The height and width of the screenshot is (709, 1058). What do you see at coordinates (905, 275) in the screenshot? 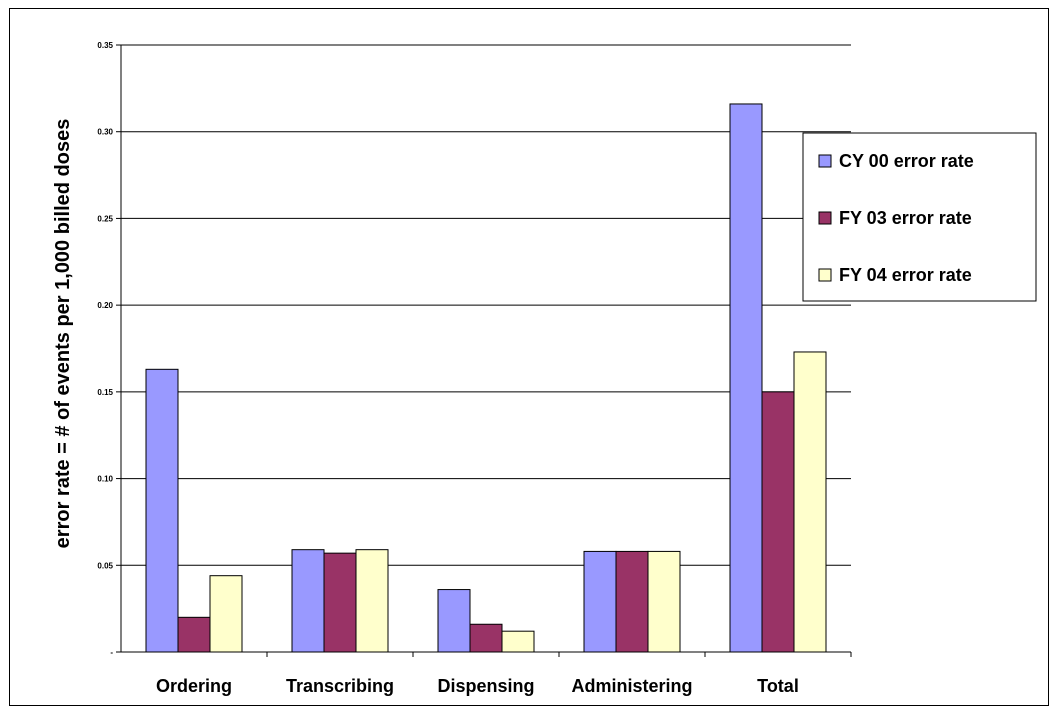
I see `legend-label: FY 04 error rate` at bounding box center [905, 275].